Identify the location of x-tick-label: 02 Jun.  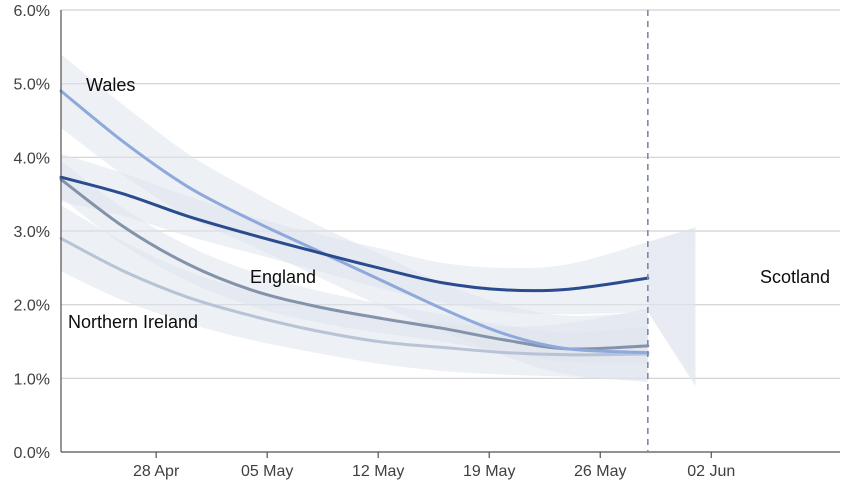
(711, 471).